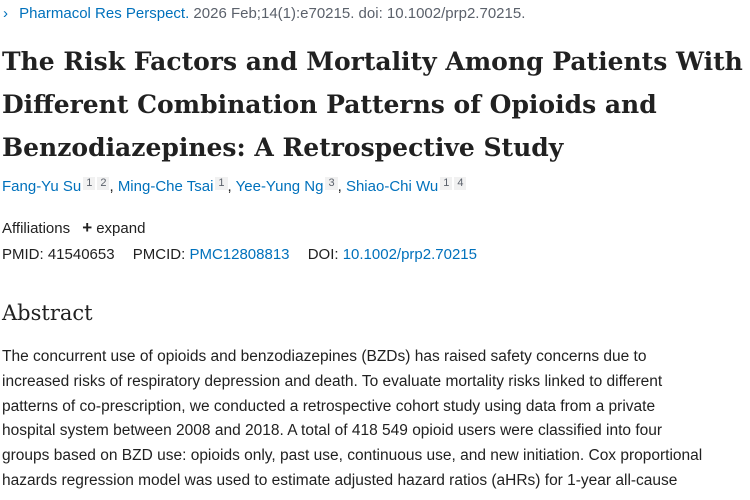 Image resolution: width=750 pixels, height=500 pixels. What do you see at coordinates (121, 228) in the screenshot?
I see `expand-label: expand` at bounding box center [121, 228].